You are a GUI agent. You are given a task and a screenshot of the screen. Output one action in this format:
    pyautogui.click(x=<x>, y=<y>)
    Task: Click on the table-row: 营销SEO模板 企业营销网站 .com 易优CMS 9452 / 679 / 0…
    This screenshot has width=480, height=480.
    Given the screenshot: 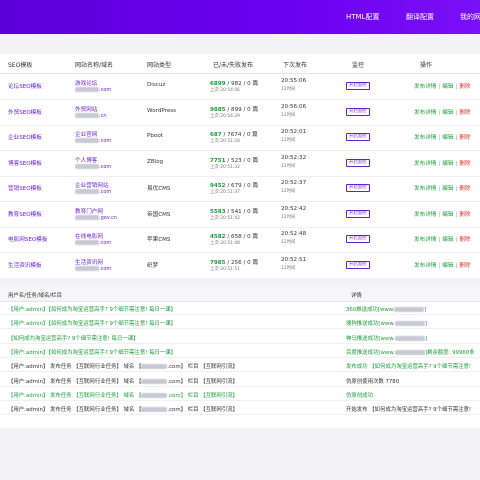 What is the action you would take?
    pyautogui.click(x=240, y=189)
    